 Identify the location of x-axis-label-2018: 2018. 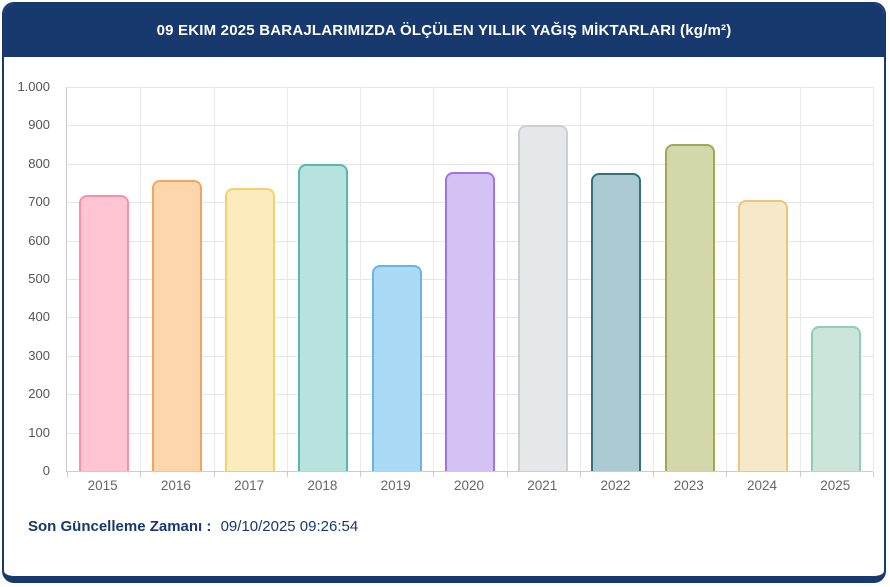
(322, 485).